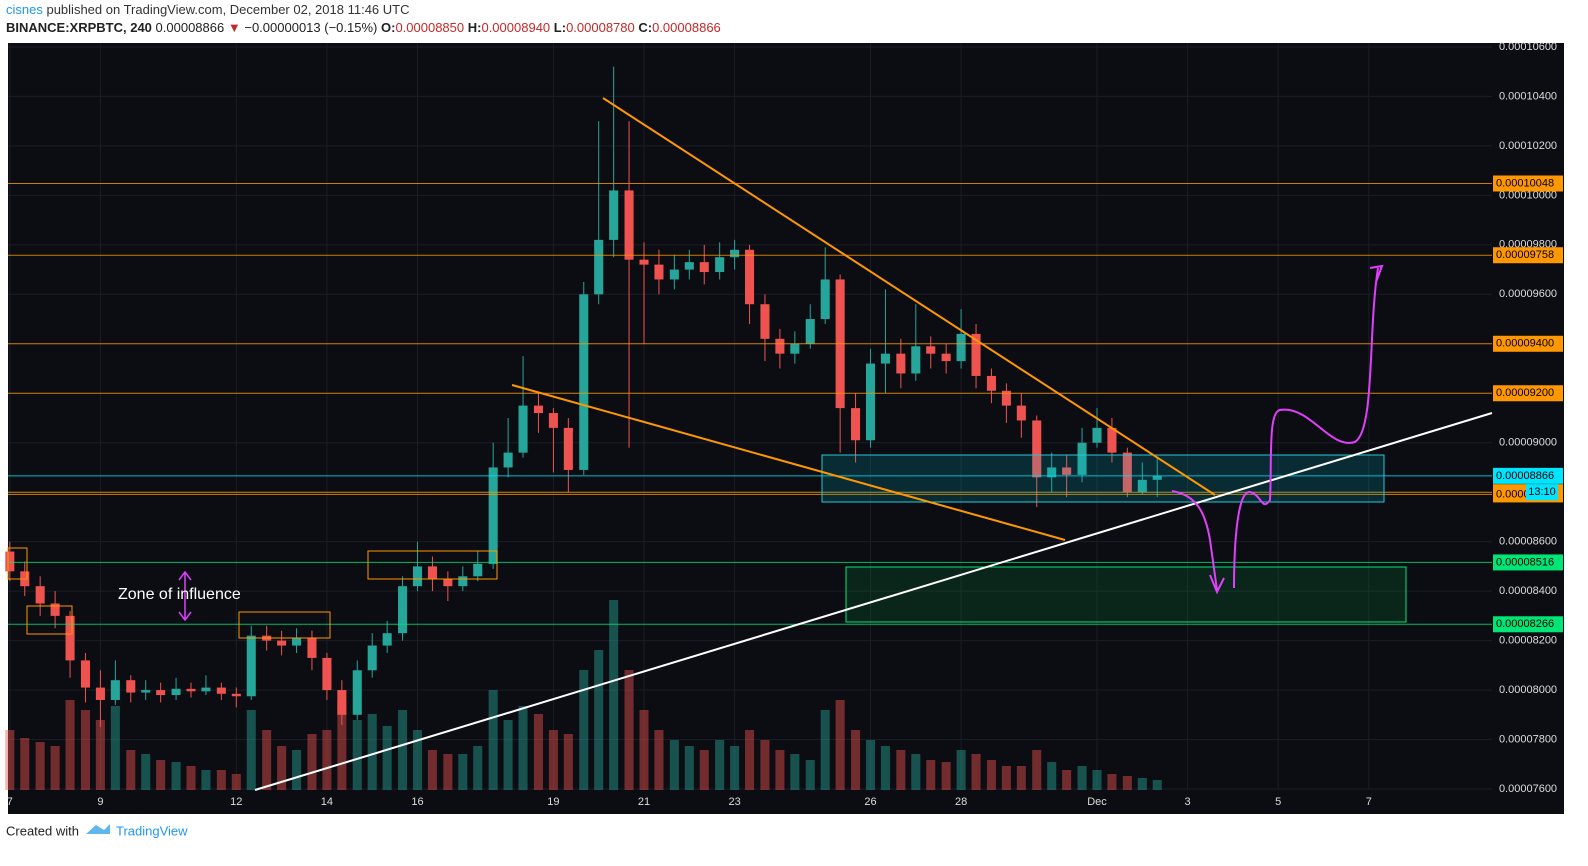 The image size is (1588, 866). What do you see at coordinates (786, 802) in the screenshot?
I see `time-axis` at bounding box center [786, 802].